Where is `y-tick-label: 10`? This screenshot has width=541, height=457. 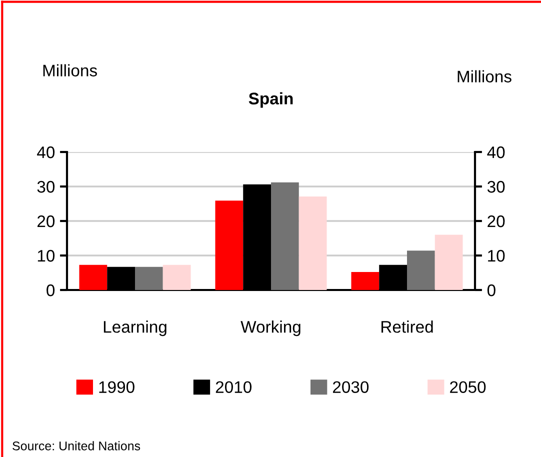
y-tick-label: 10 is located at coordinates (46, 256).